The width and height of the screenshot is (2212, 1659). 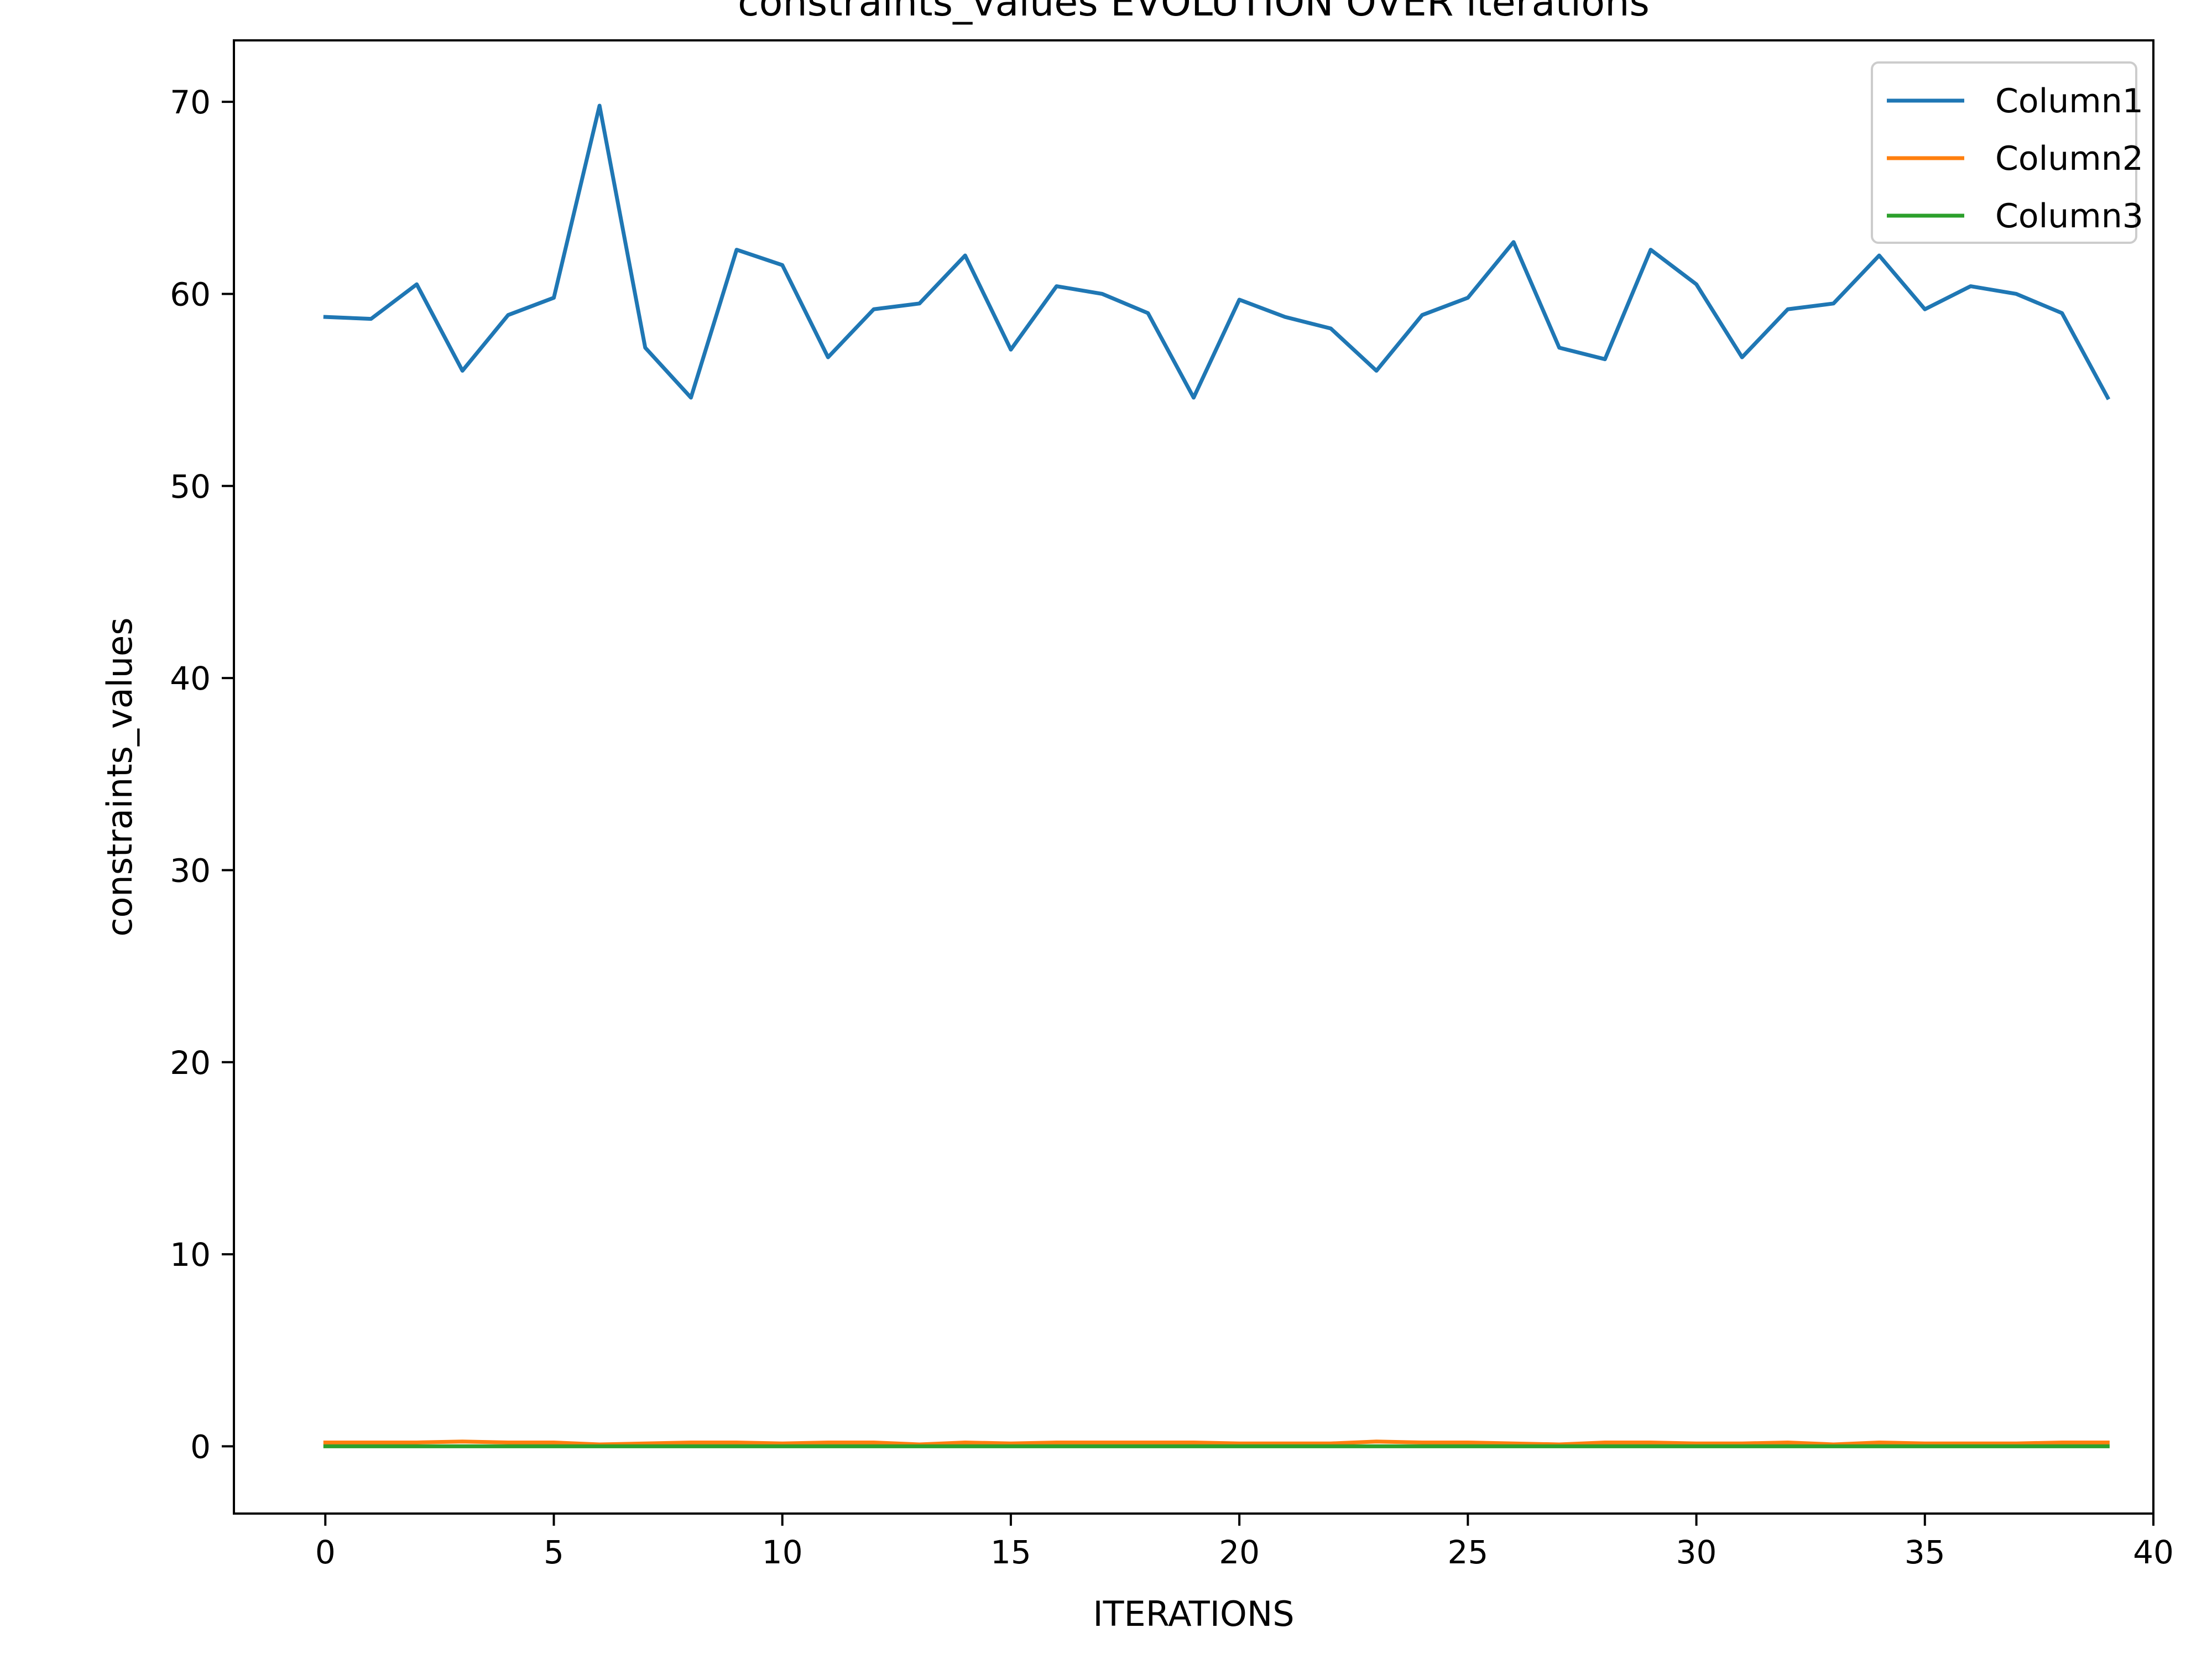 What do you see at coordinates (120, 776) in the screenshot?
I see `y-axis-label: constraints_values` at bounding box center [120, 776].